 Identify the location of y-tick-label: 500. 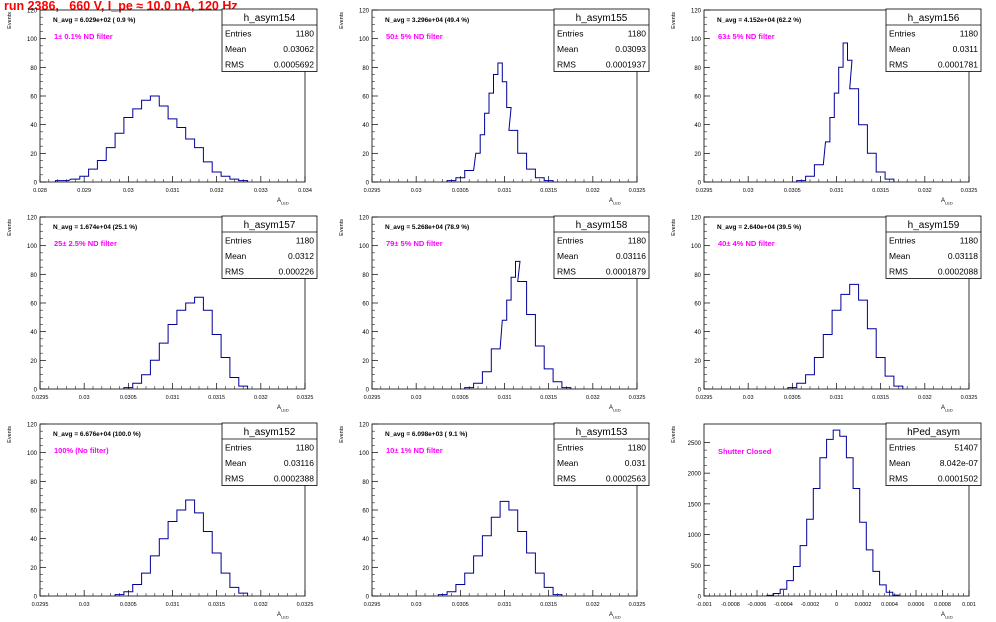
(696, 567).